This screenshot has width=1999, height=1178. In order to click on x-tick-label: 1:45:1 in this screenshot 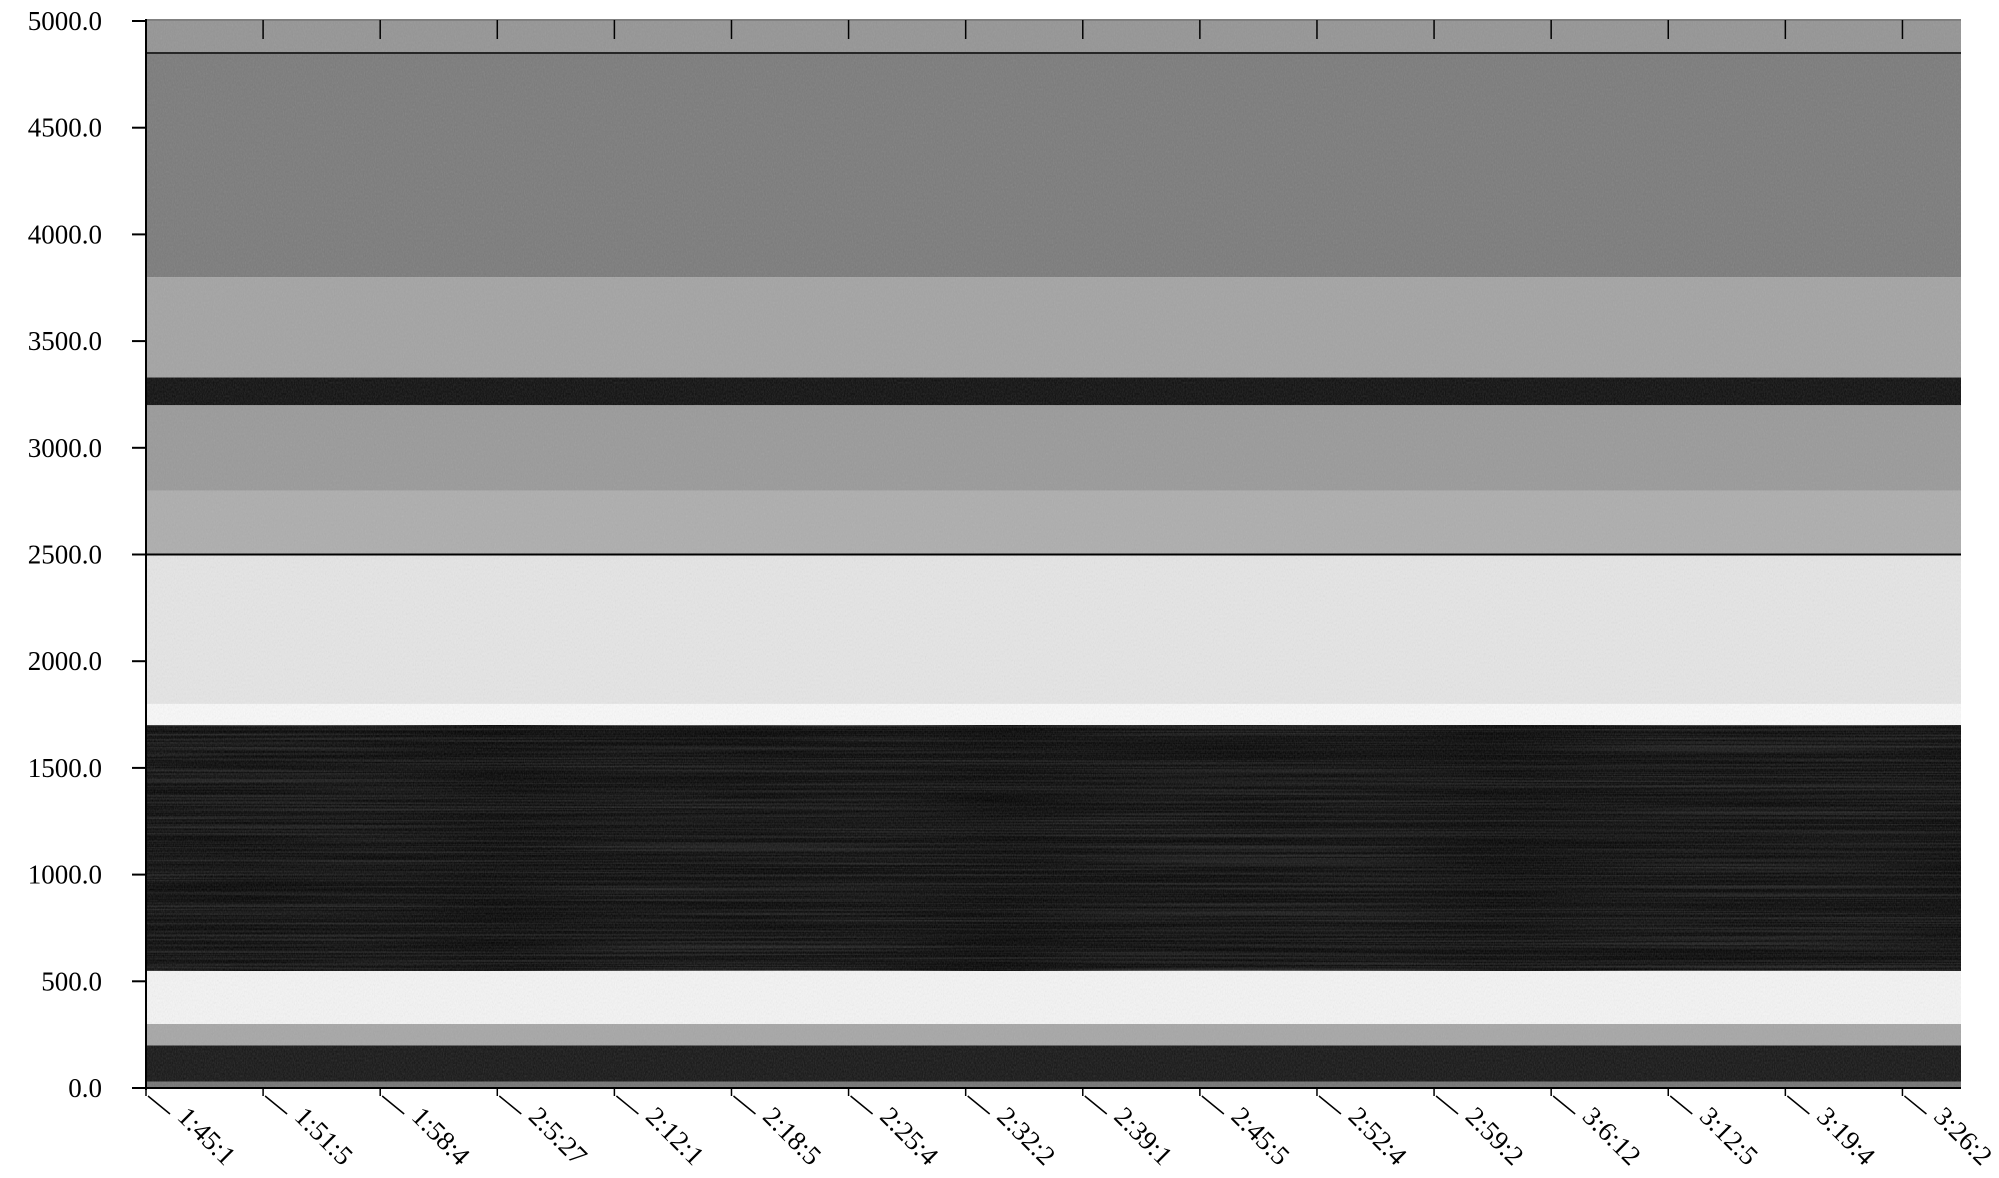, I will do `click(207, 1136)`.